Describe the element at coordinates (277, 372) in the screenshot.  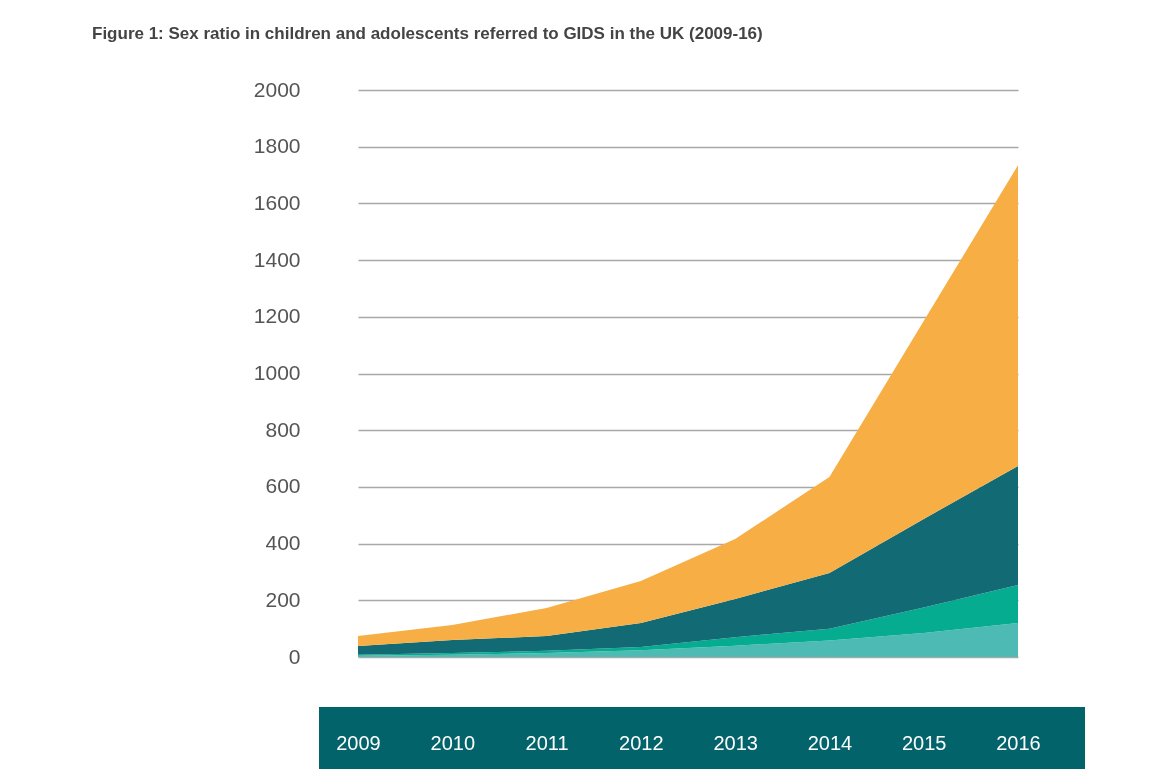
I see `y-tick-label: 1000` at that location.